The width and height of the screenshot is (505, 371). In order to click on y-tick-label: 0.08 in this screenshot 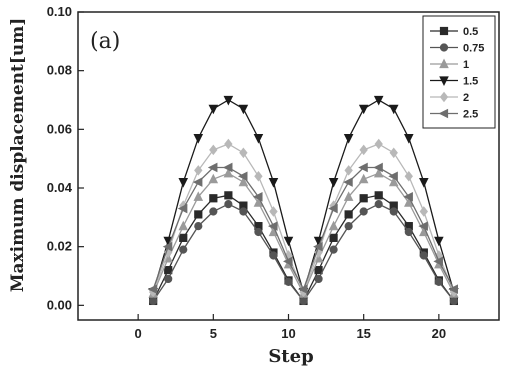, I will do `click(59, 70)`.